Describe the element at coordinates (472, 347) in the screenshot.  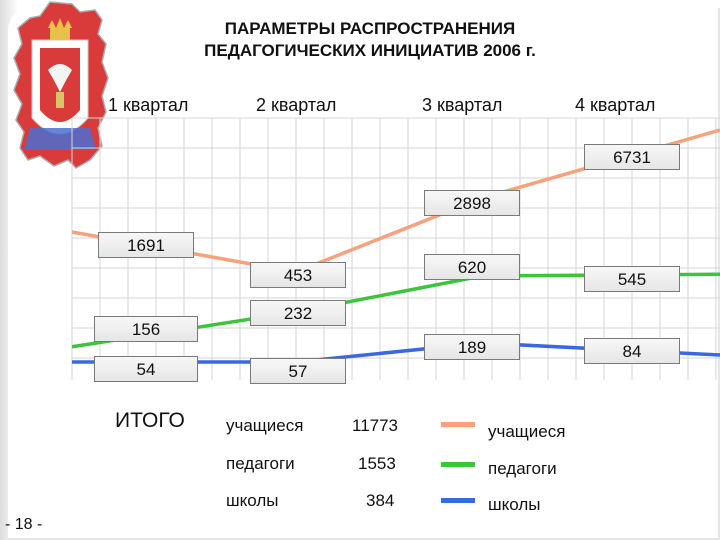
I see `data-label-schools-q3: 189` at that location.